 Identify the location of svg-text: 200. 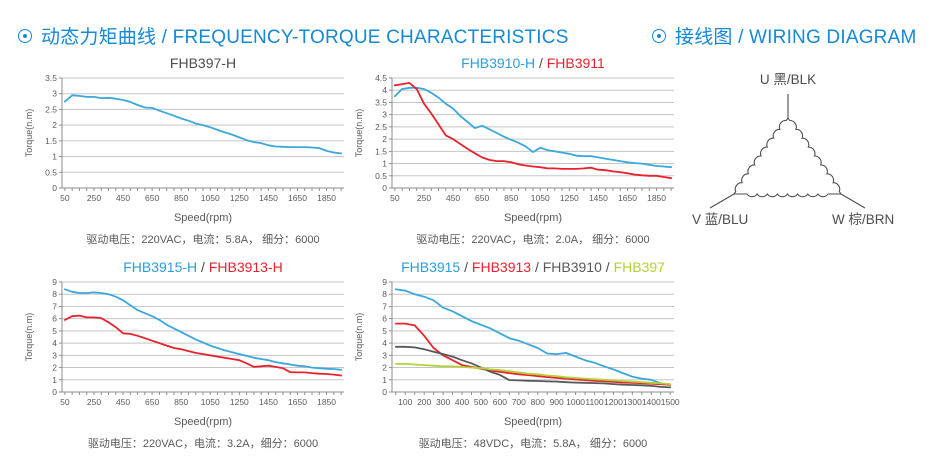
(424, 402).